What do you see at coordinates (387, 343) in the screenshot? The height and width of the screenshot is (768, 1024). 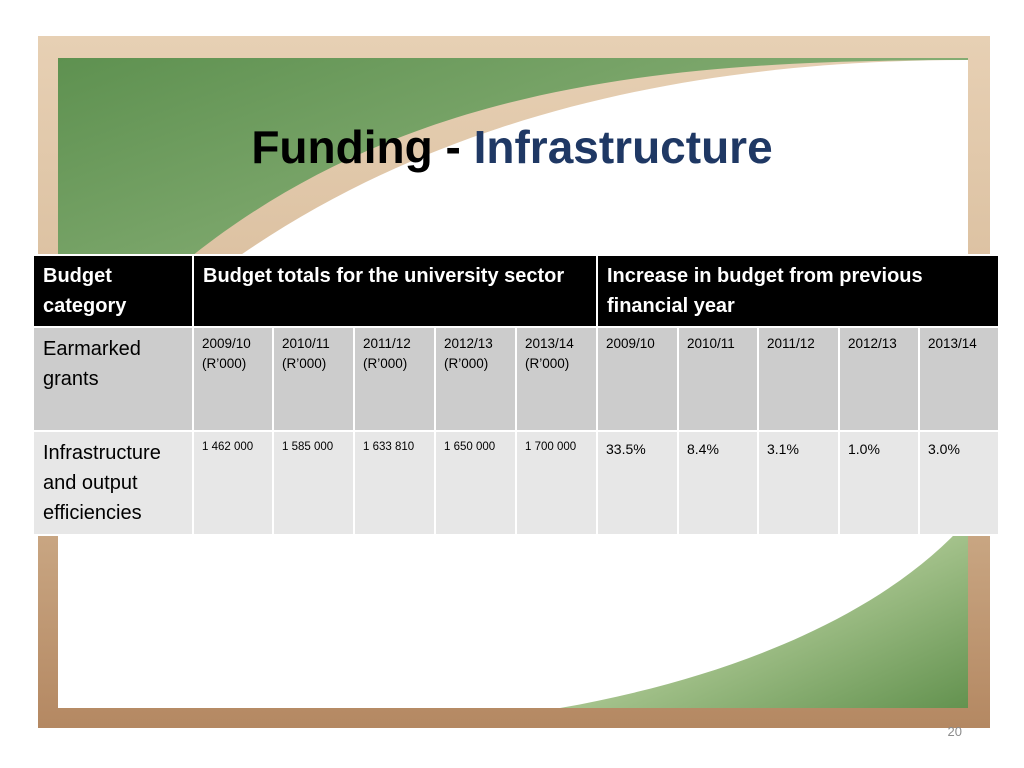 I see `totals-year: 2011/12` at bounding box center [387, 343].